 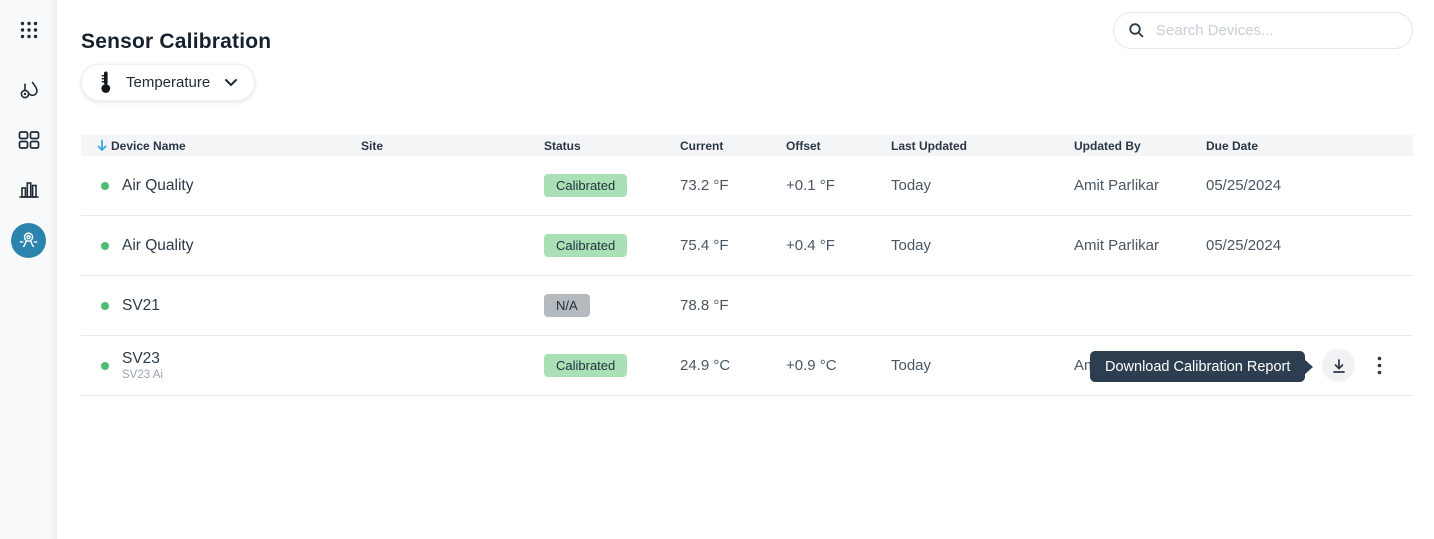 What do you see at coordinates (1136, 30) in the screenshot?
I see `search-icon` at bounding box center [1136, 30].